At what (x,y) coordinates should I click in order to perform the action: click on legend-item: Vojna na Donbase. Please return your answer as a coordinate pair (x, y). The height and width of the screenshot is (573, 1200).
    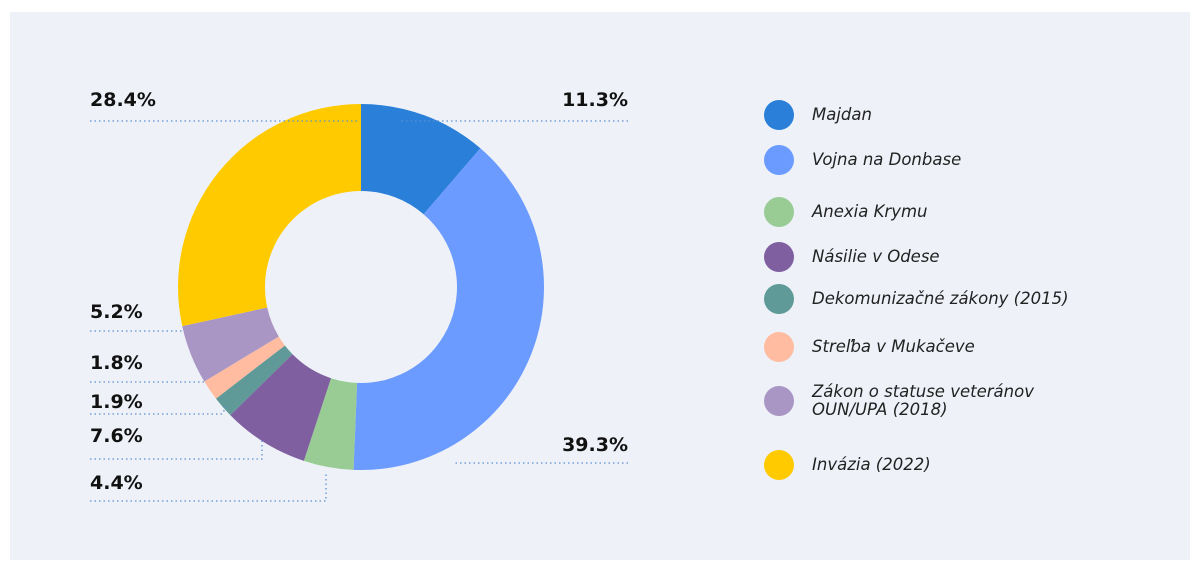
    Looking at the image, I should click on (934, 160).